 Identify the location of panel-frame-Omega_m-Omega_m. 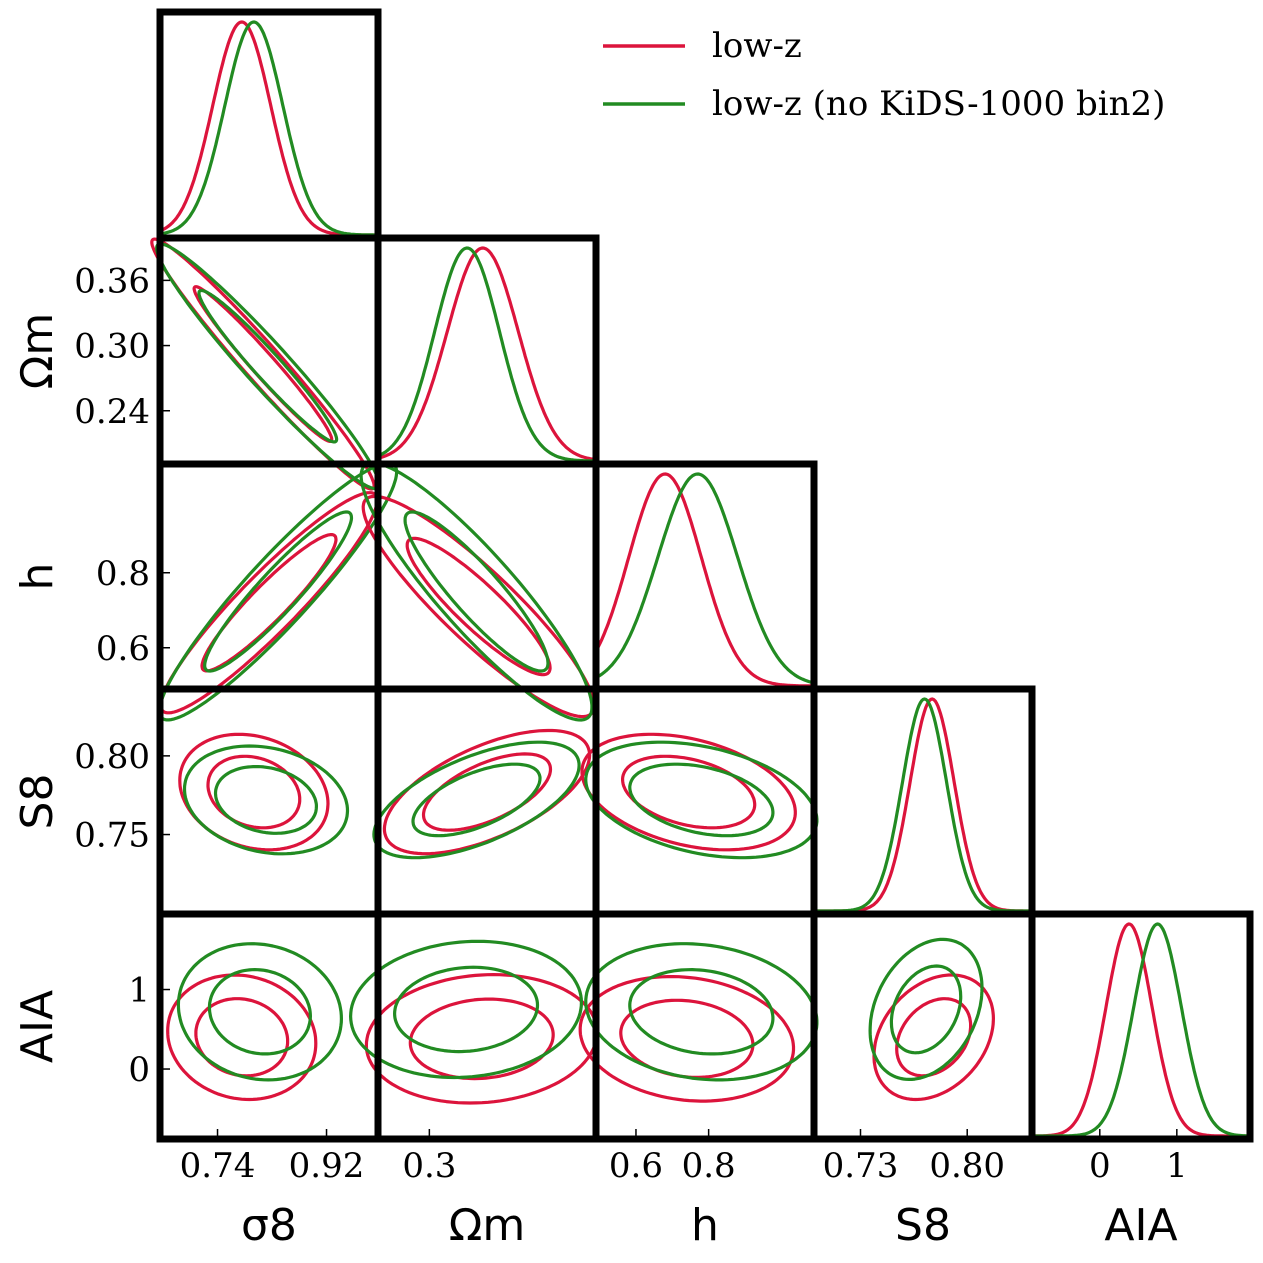
(487, 351).